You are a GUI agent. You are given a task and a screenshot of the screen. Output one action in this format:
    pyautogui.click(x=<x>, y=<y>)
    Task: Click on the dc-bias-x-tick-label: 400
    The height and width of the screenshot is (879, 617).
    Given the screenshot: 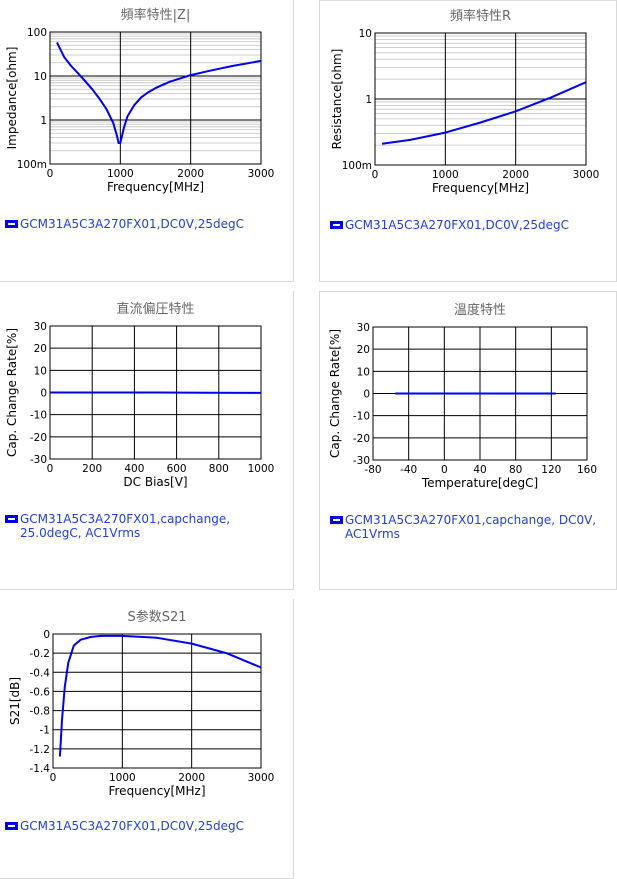 What is the action you would take?
    pyautogui.click(x=134, y=469)
    